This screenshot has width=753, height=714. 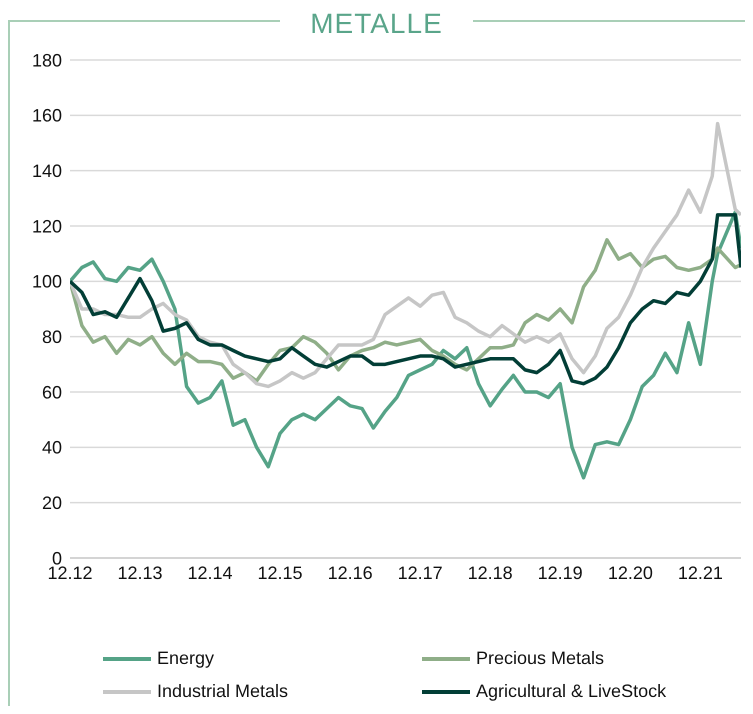 What do you see at coordinates (420, 572) in the screenshot?
I see `x-tick-label: 12.17` at bounding box center [420, 572].